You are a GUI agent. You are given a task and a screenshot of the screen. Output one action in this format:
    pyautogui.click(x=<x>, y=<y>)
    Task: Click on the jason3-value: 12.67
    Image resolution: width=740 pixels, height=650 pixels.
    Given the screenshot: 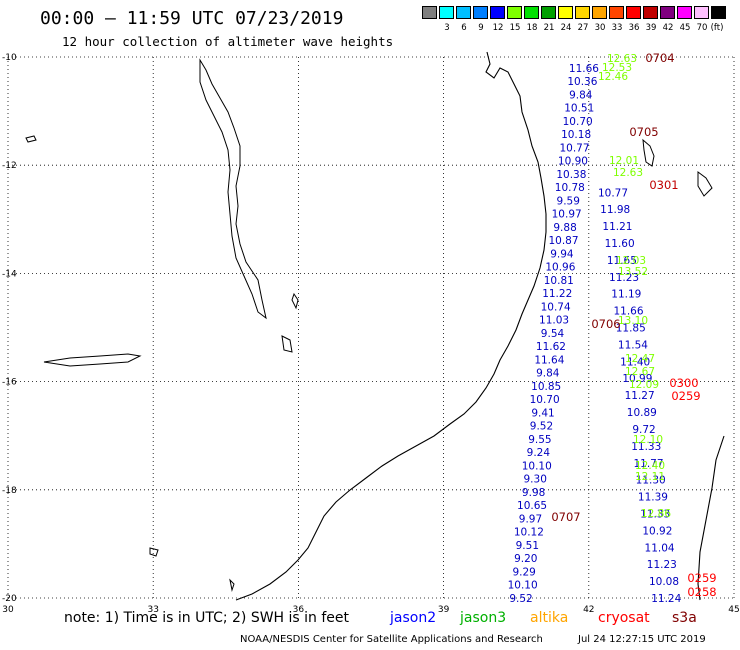 What is the action you would take?
    pyautogui.click(x=640, y=372)
    